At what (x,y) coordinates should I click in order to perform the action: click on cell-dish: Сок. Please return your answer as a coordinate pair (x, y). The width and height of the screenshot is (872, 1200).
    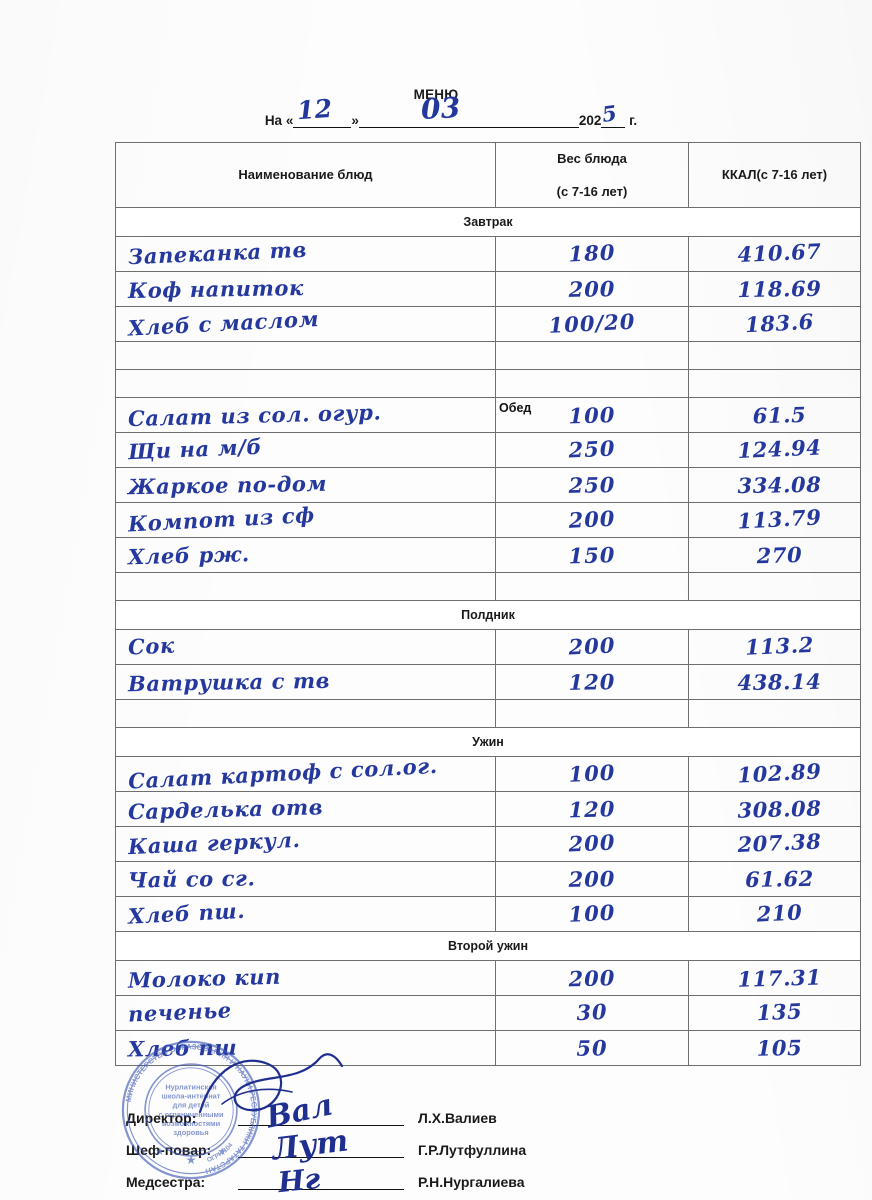
    Looking at the image, I should click on (305, 647).